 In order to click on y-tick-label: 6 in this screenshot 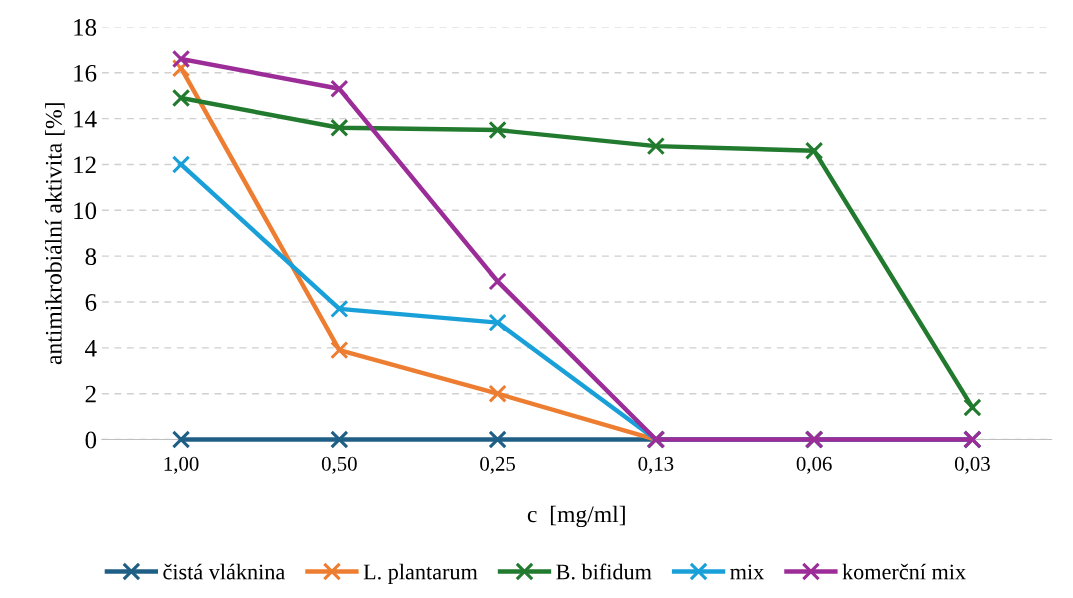, I will do `click(91, 302)`.